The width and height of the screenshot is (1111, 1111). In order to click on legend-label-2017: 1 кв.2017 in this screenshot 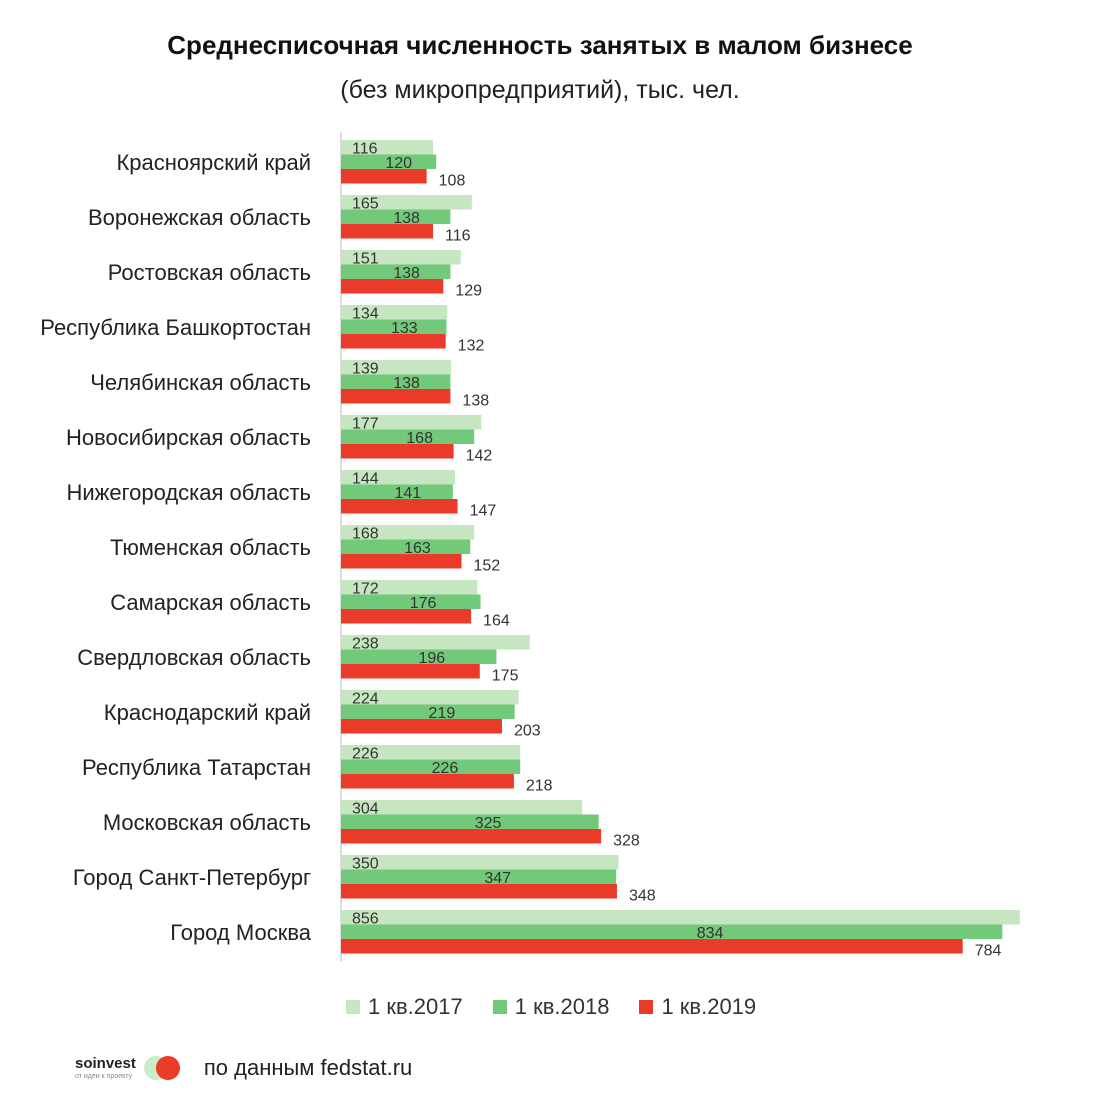, I will do `click(415, 1006)`.